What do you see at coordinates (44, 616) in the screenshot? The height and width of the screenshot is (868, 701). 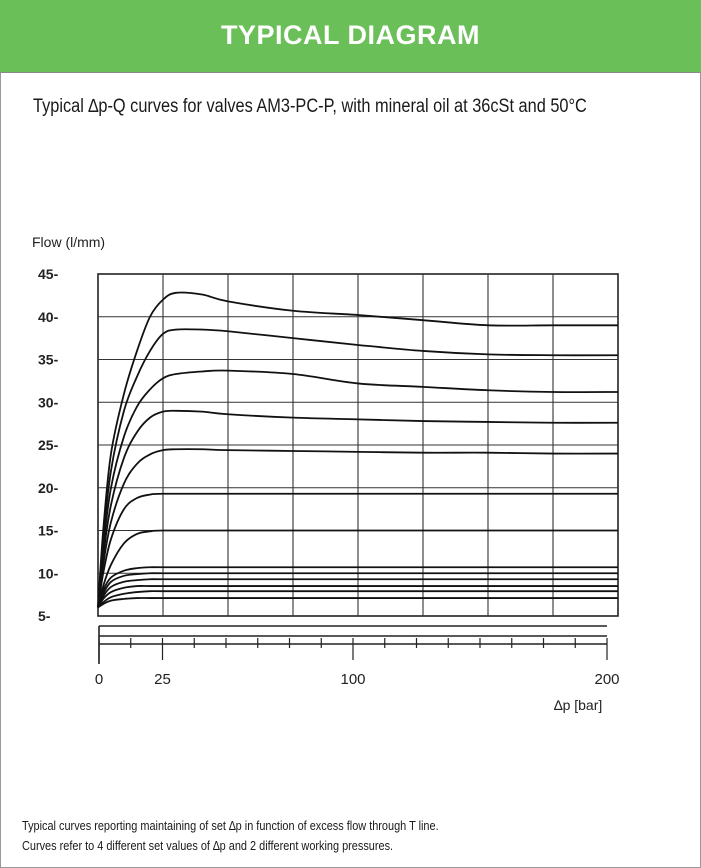 I see `y-tick-label: 5-` at bounding box center [44, 616].